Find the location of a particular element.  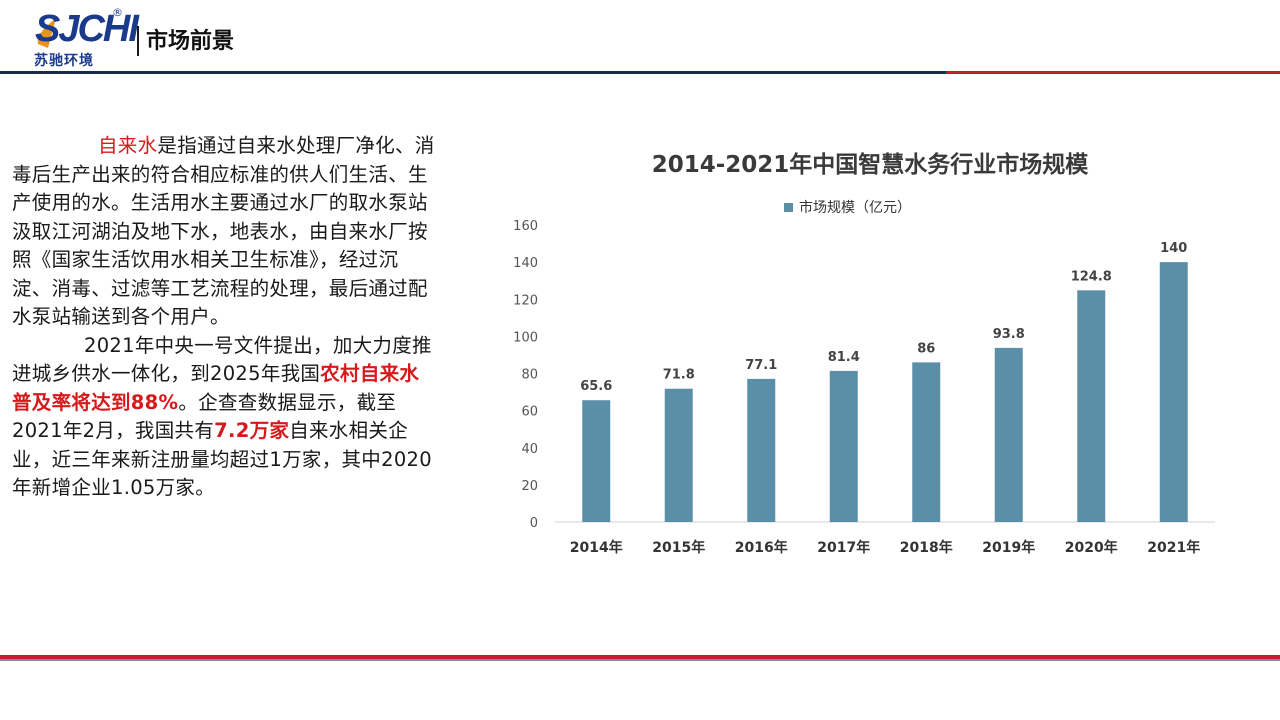

y-tick-label: 100 is located at coordinates (525, 337).